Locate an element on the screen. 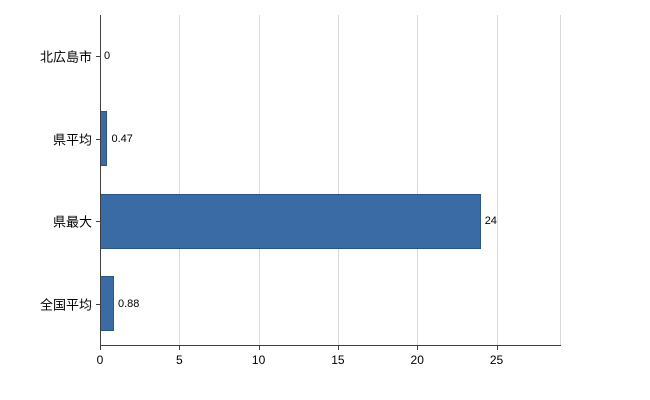 This screenshot has height=400, width=650. category-label: 県平均 is located at coordinates (72, 140).